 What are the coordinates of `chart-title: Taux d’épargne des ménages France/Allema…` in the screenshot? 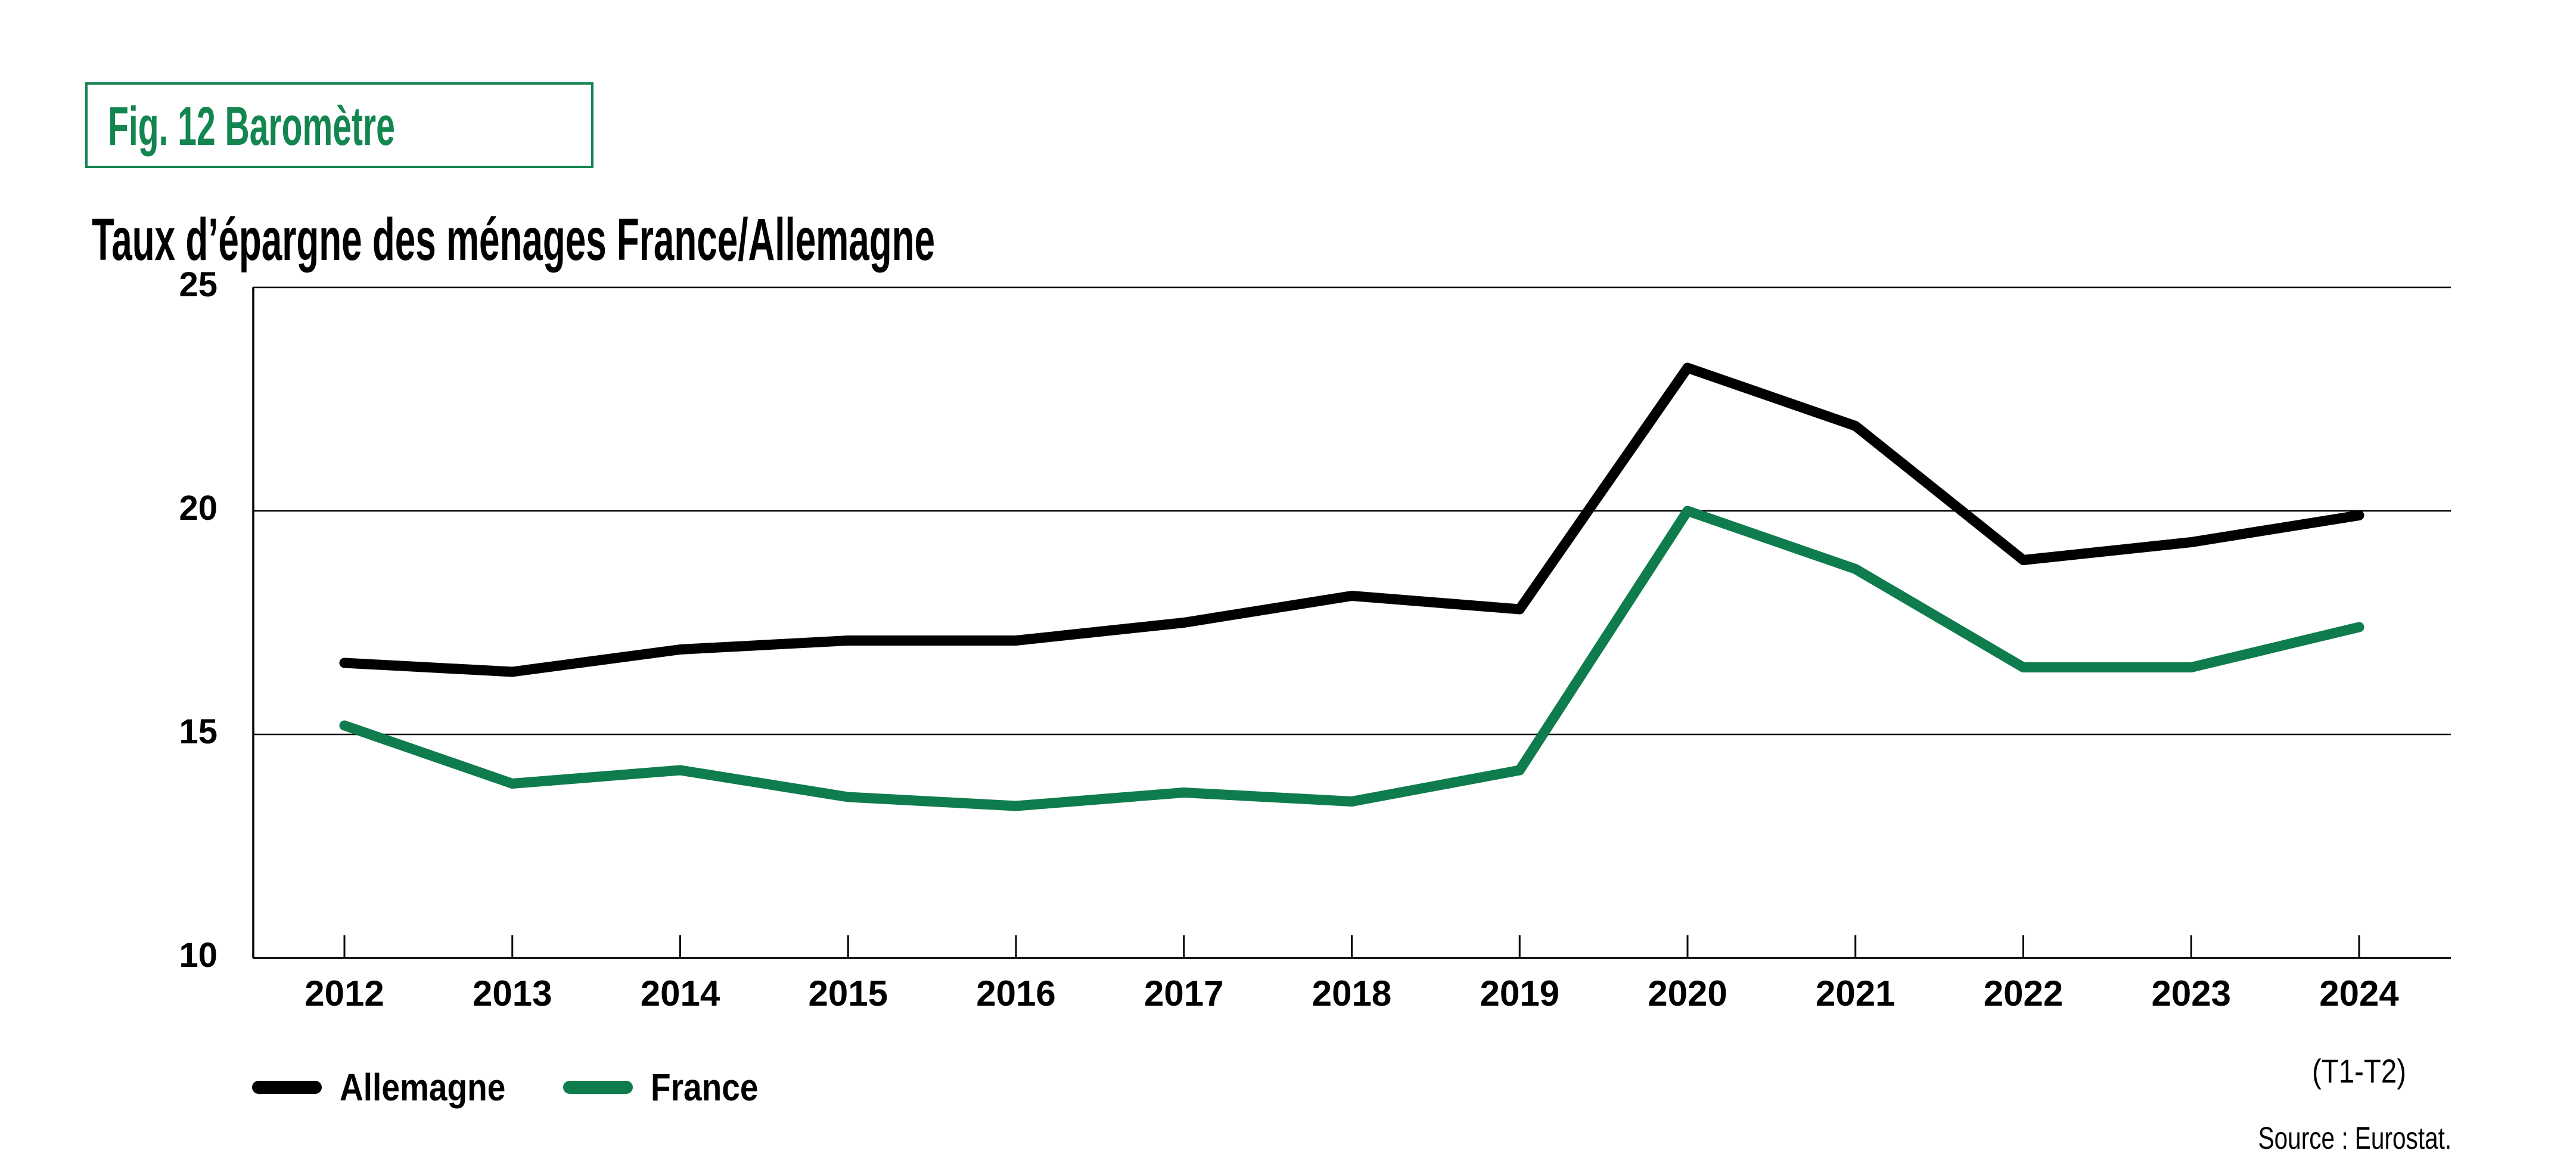 It's located at (772, 239).